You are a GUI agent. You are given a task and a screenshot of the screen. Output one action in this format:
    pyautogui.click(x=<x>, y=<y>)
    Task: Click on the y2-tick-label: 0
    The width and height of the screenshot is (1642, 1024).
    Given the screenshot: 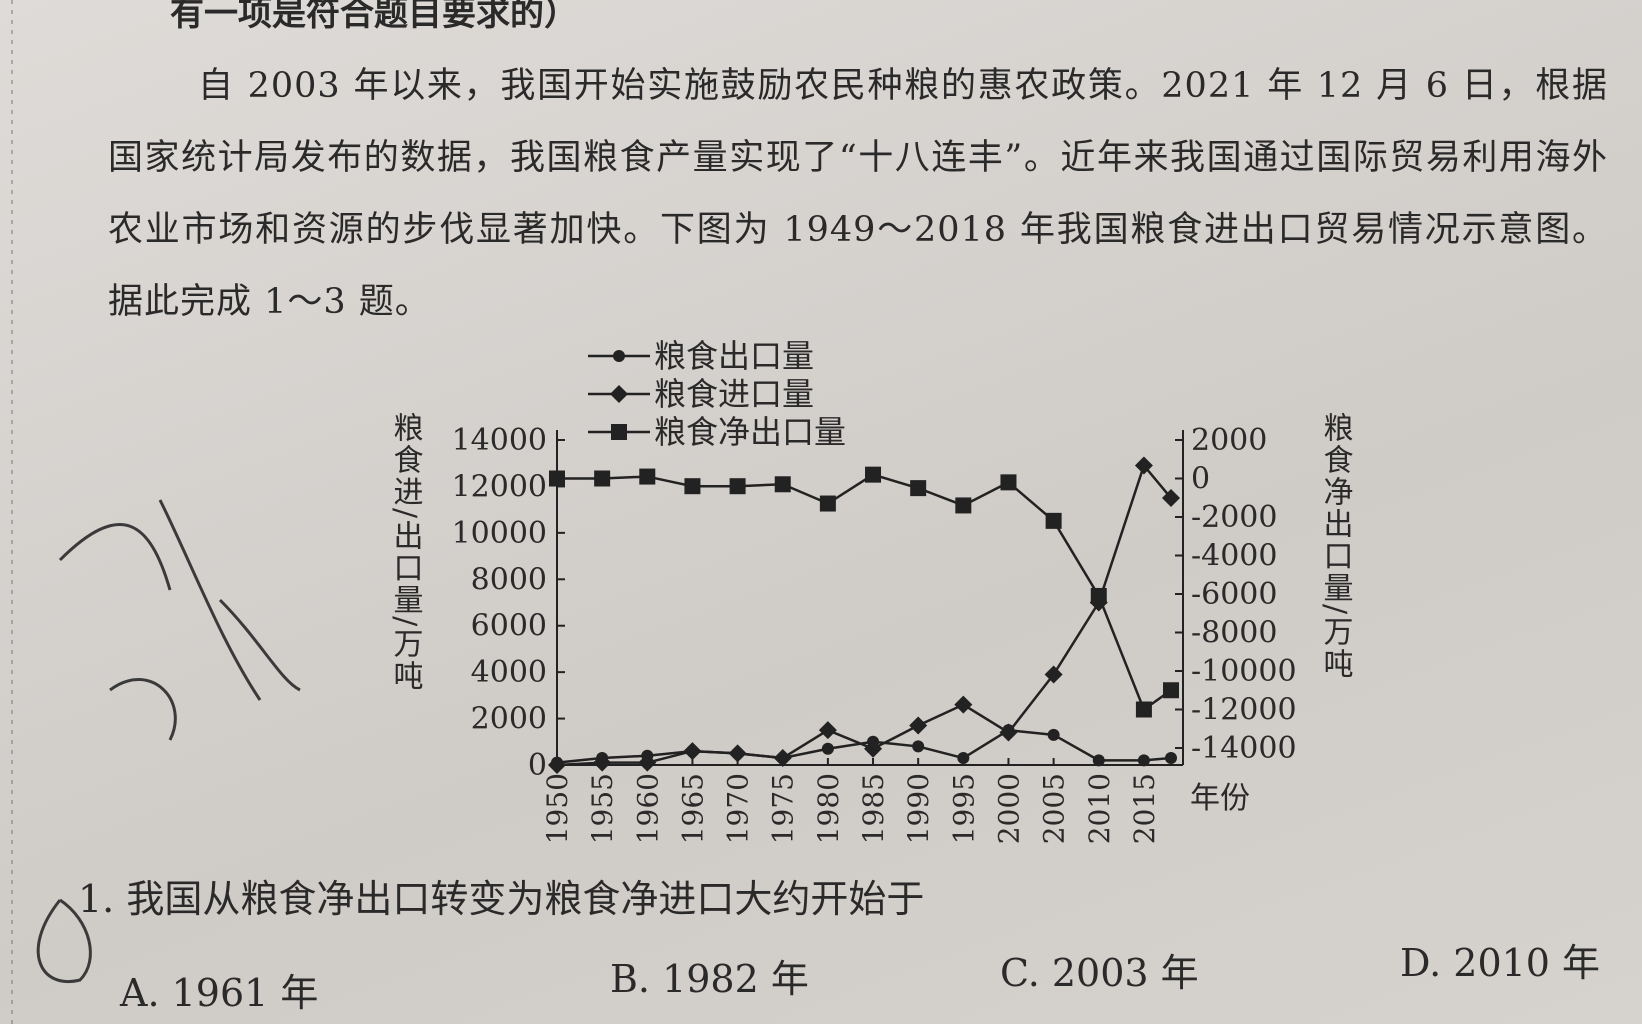 What is the action you would take?
    pyautogui.click(x=1200, y=479)
    